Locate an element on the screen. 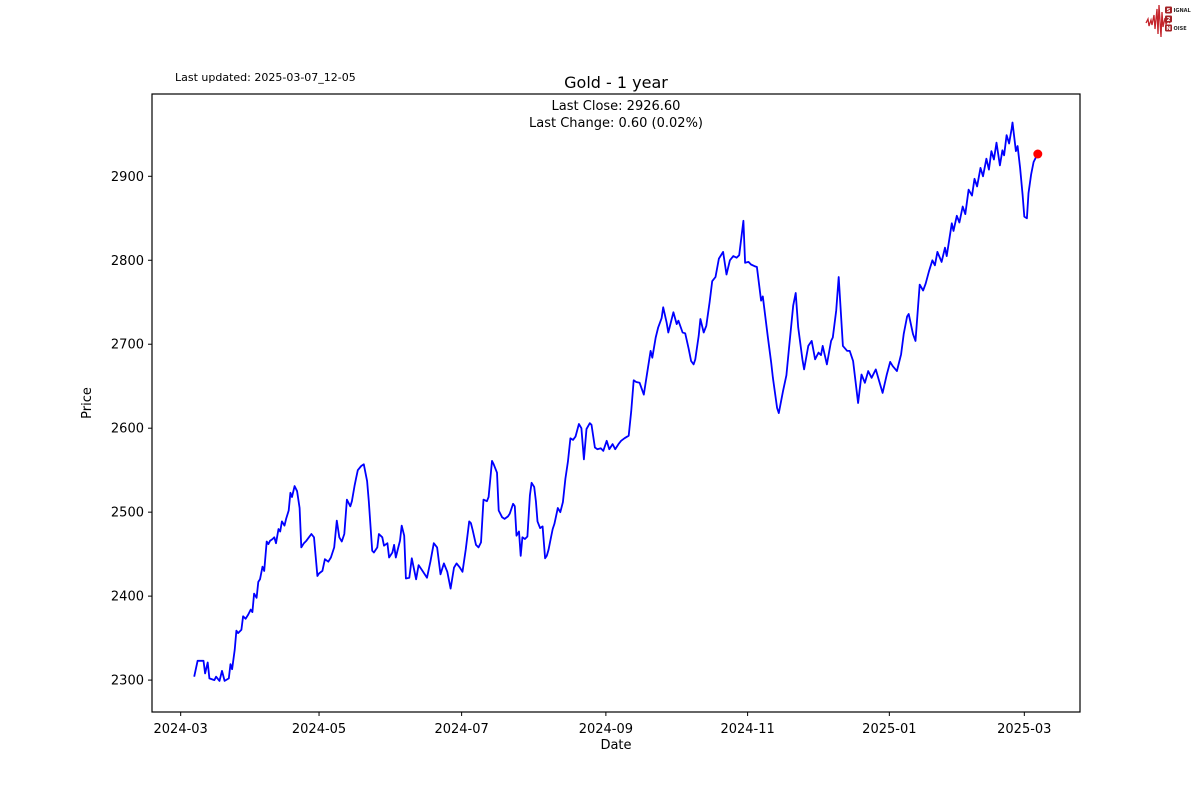  x-tick-label: 2024-05 is located at coordinates (319, 729).